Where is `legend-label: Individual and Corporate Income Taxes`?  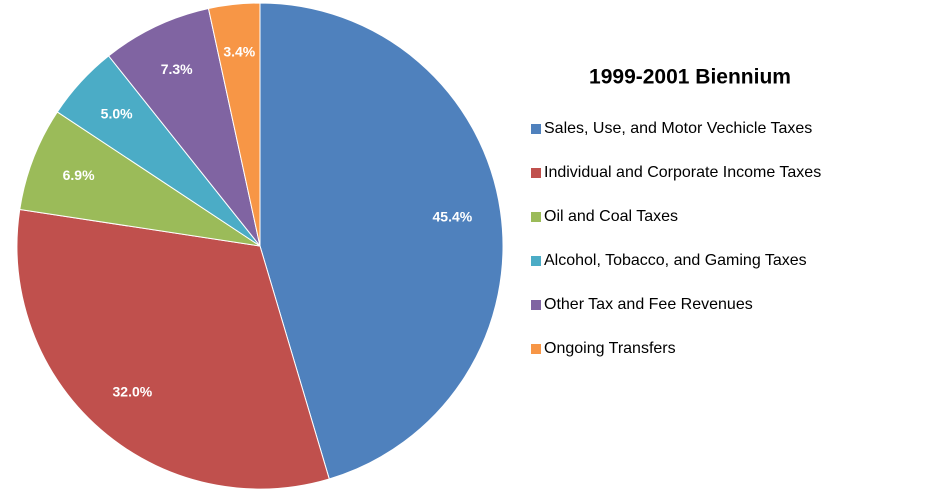 legend-label: Individual and Corporate Income Taxes is located at coordinates (682, 172).